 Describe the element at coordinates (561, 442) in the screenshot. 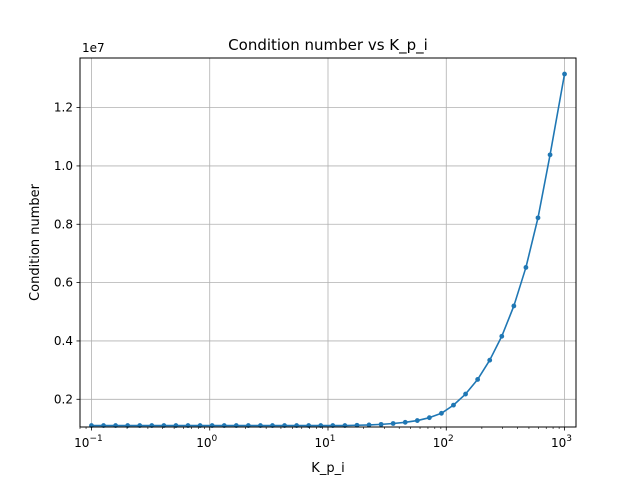

I see `x-tick-label: 10³` at that location.